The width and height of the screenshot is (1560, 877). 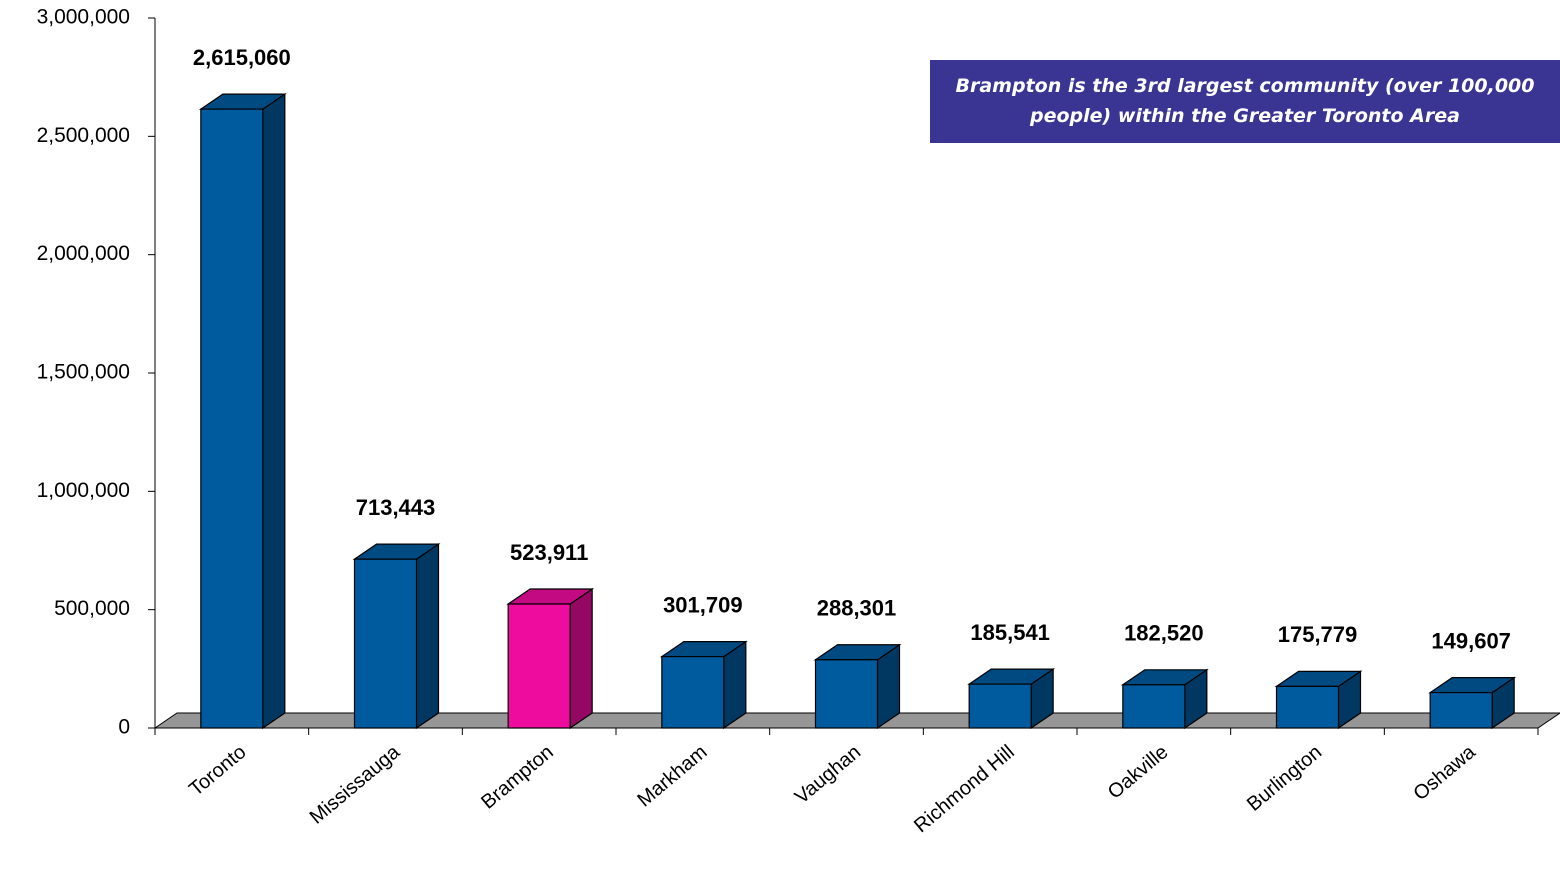 What do you see at coordinates (396, 507) in the screenshot?
I see `value-label: 713,443` at bounding box center [396, 507].